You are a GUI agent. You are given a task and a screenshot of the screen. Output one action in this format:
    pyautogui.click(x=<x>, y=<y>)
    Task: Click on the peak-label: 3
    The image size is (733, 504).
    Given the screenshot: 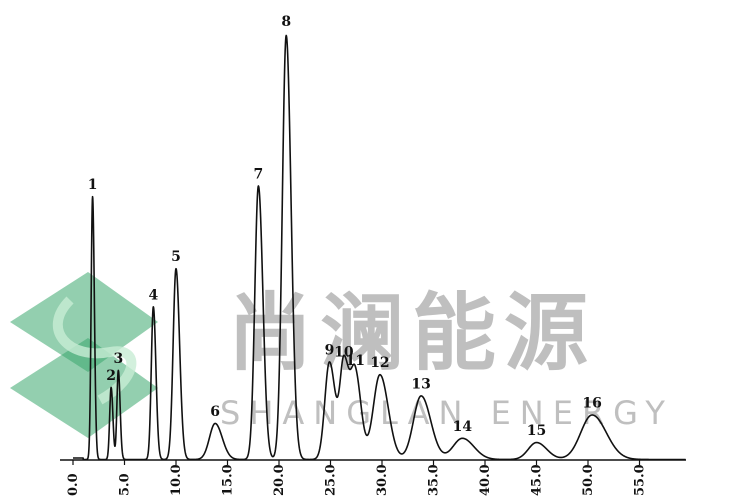 What is the action you would take?
    pyautogui.click(x=118, y=359)
    